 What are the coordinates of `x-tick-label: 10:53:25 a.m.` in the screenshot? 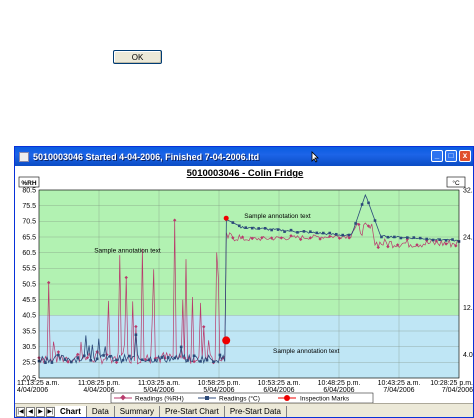 It's located at (279, 383).